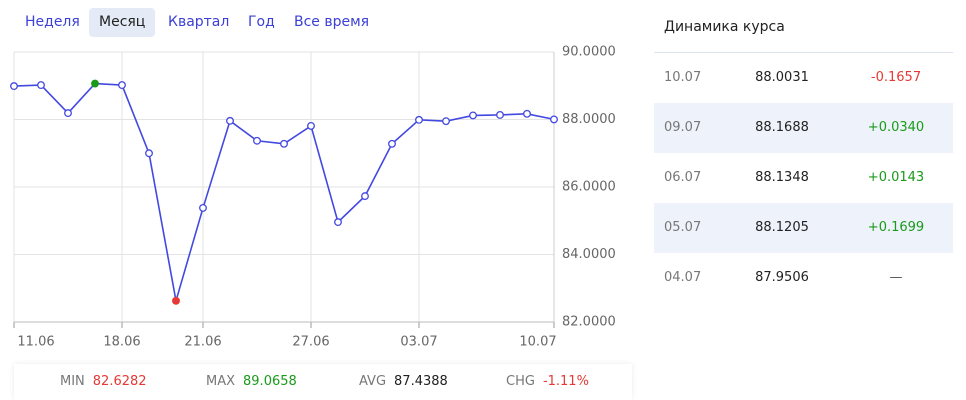 The image size is (966, 400). What do you see at coordinates (589, 52) in the screenshot?
I see `y-tick-label: 90.0000` at bounding box center [589, 52].